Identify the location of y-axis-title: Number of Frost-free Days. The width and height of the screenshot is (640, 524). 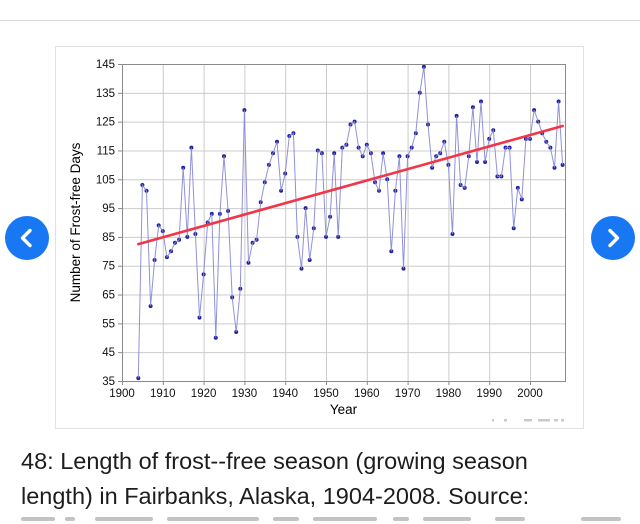
(75, 222).